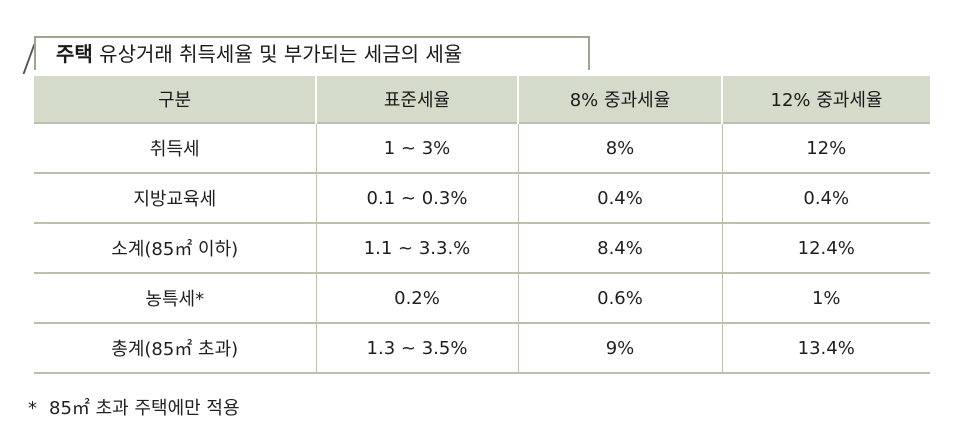 This screenshot has width=960, height=446. Describe the element at coordinates (825, 248) in the screenshot. I see `cell-12pct: 12.4%` at that location.